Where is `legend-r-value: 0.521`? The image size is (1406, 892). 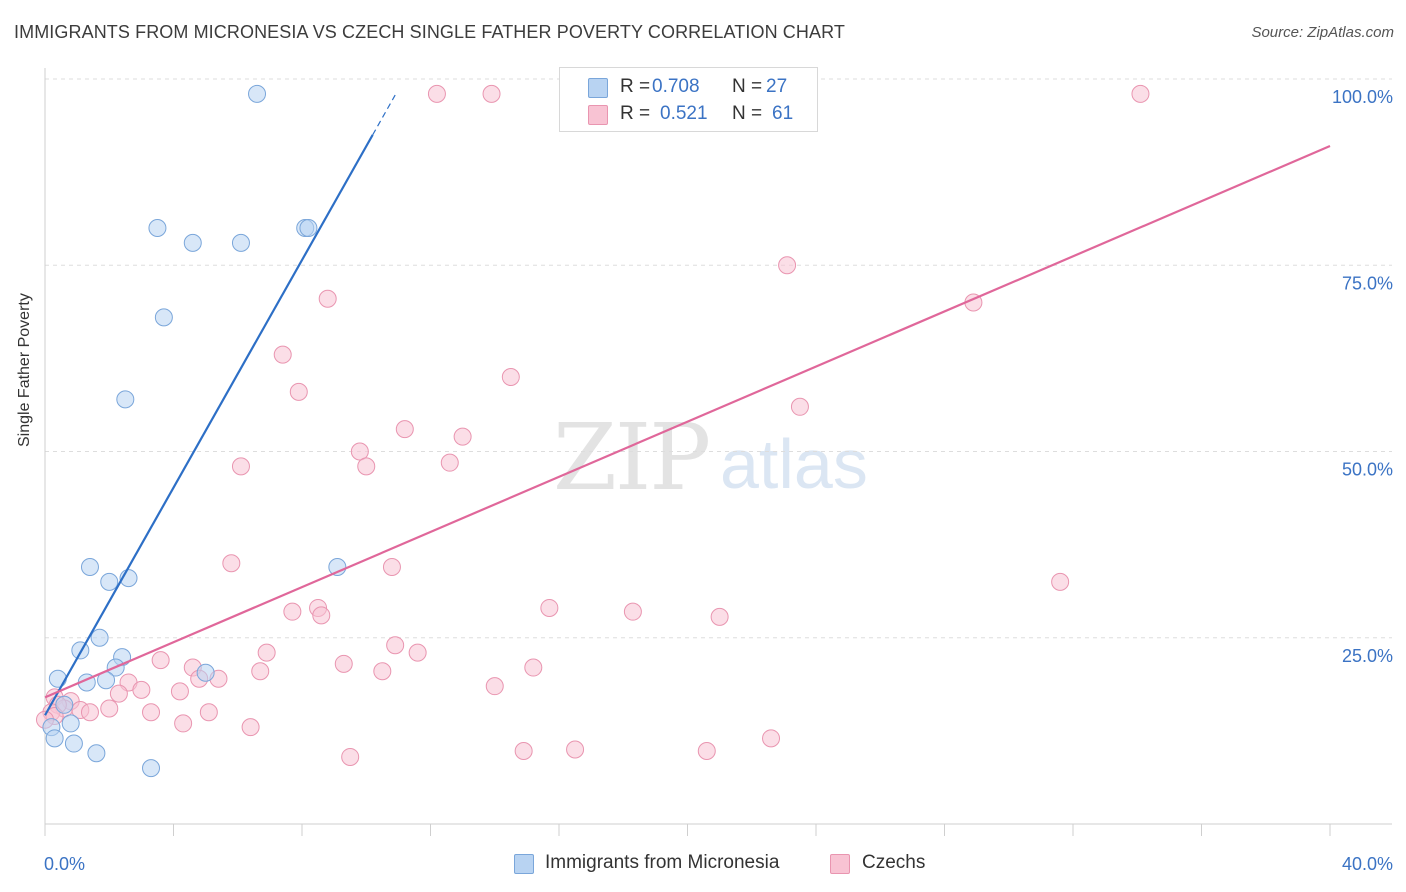
legend-r-value: 0.521 is located at coordinates (684, 113).